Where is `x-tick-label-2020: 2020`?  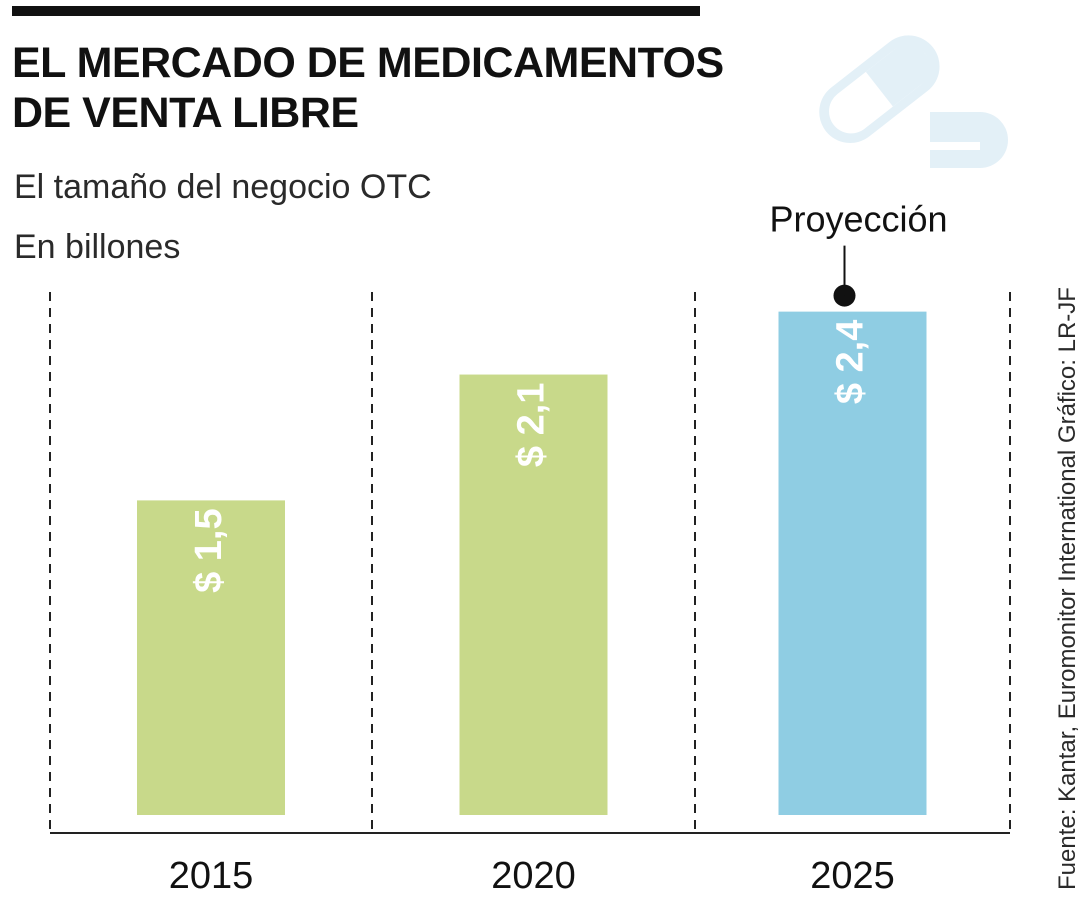
x-tick-label-2020: 2020 is located at coordinates (533, 876).